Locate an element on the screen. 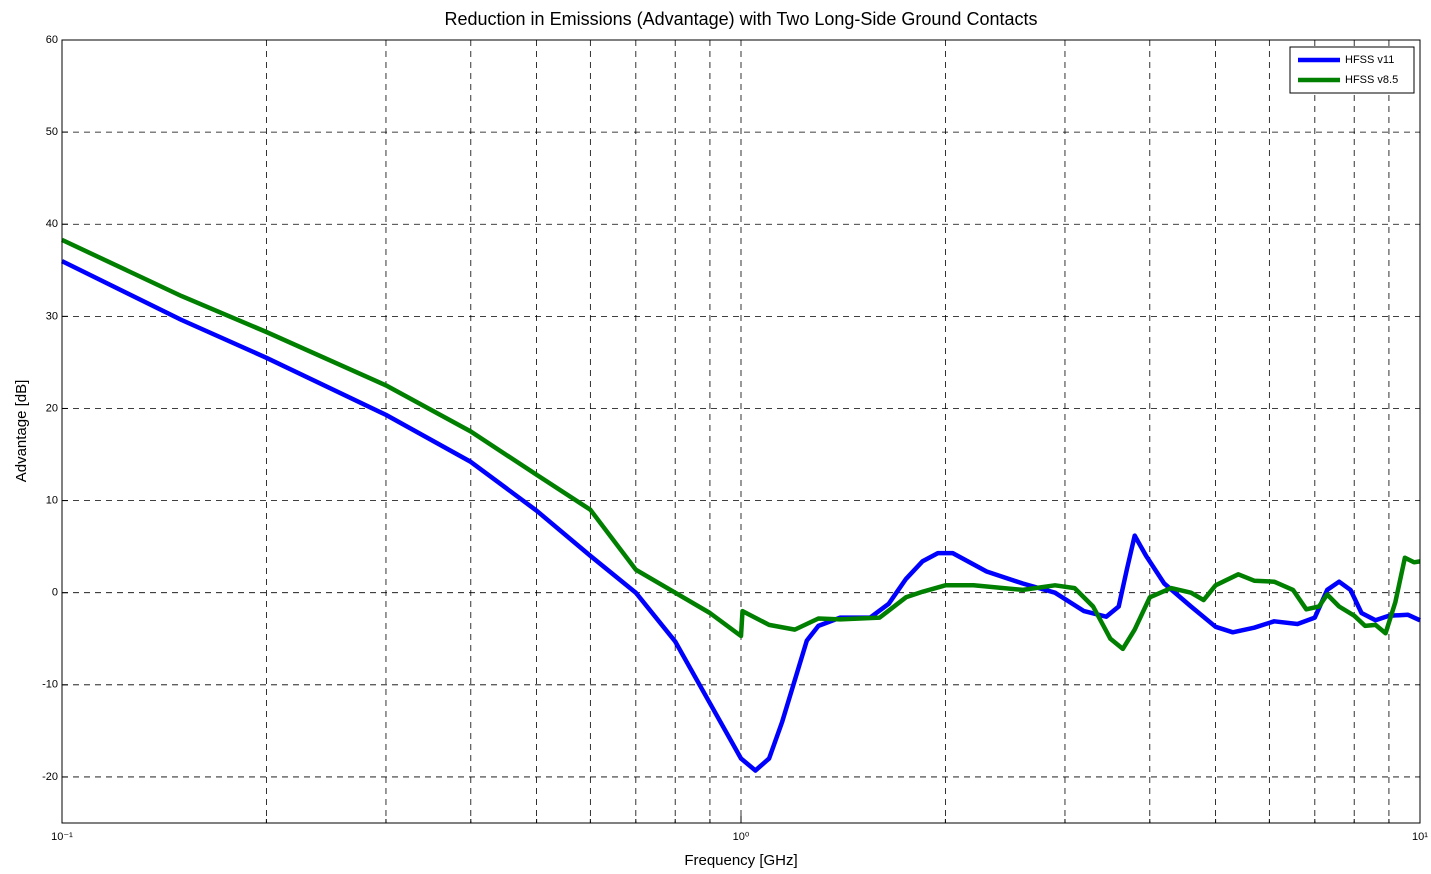 This screenshot has height=874, width=1431. x-tick-label: 10⁻¹ is located at coordinates (62, 837).